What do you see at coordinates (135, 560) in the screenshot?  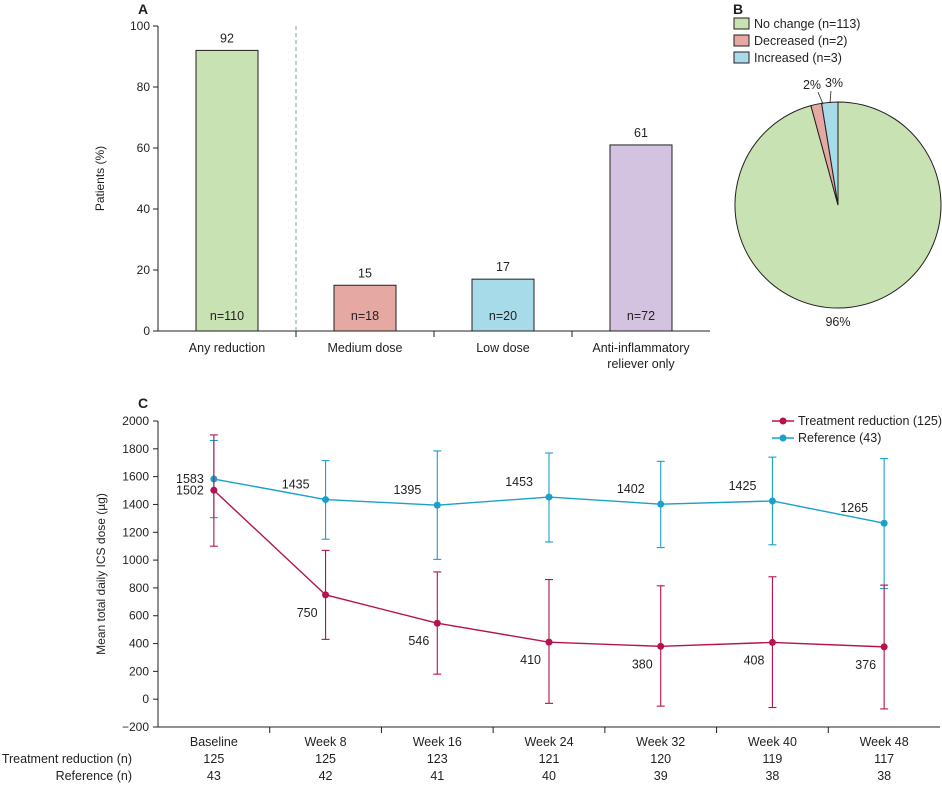 I see `panel-c-y-tick-label: 1000` at bounding box center [135, 560].